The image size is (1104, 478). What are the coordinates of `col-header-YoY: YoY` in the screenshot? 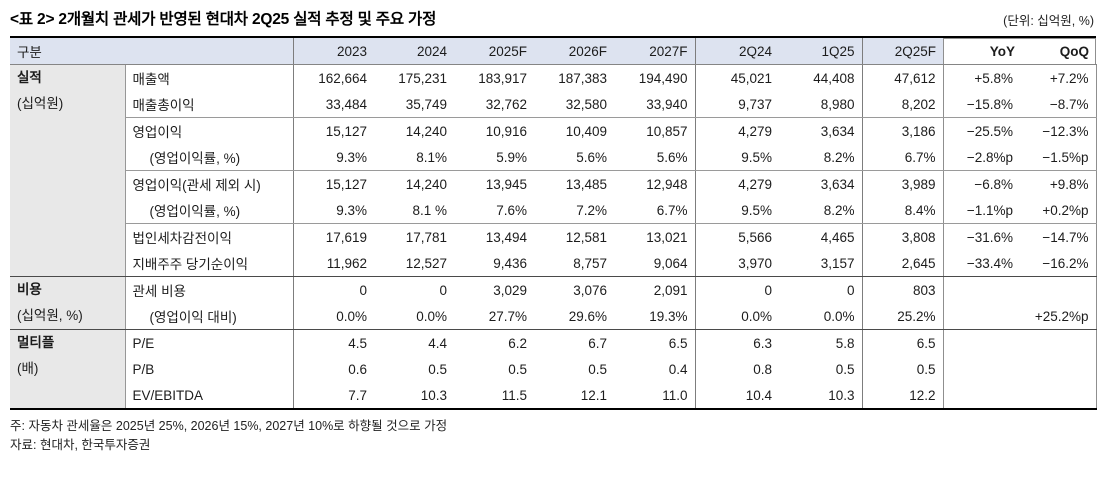 It's located at (1002, 51).